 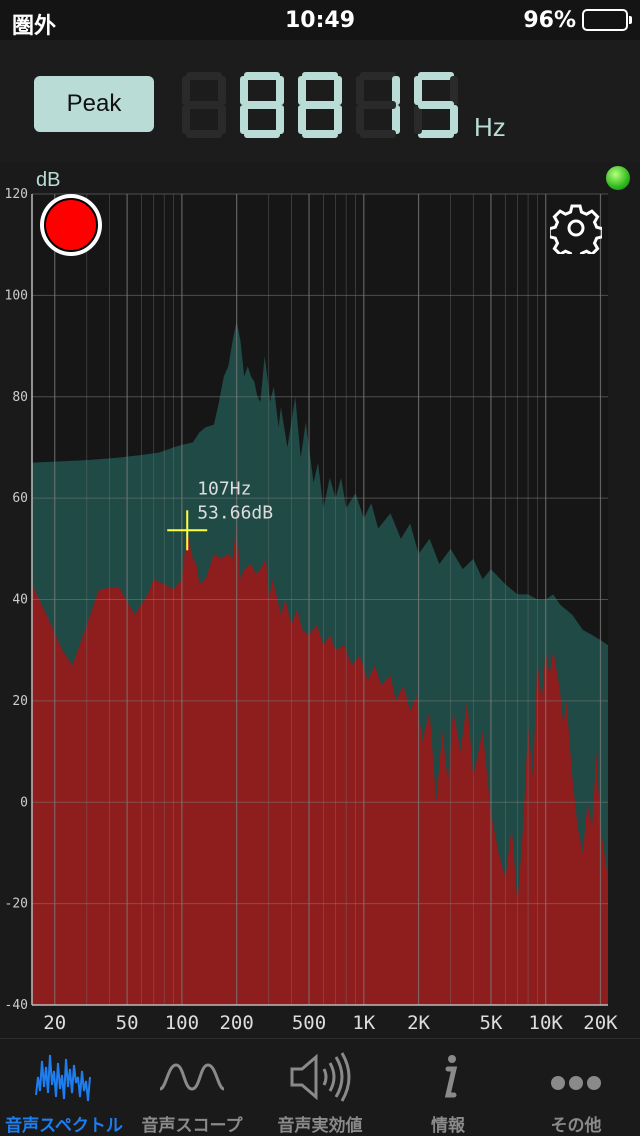 I want to click on info-icon, so click(x=451, y=1076).